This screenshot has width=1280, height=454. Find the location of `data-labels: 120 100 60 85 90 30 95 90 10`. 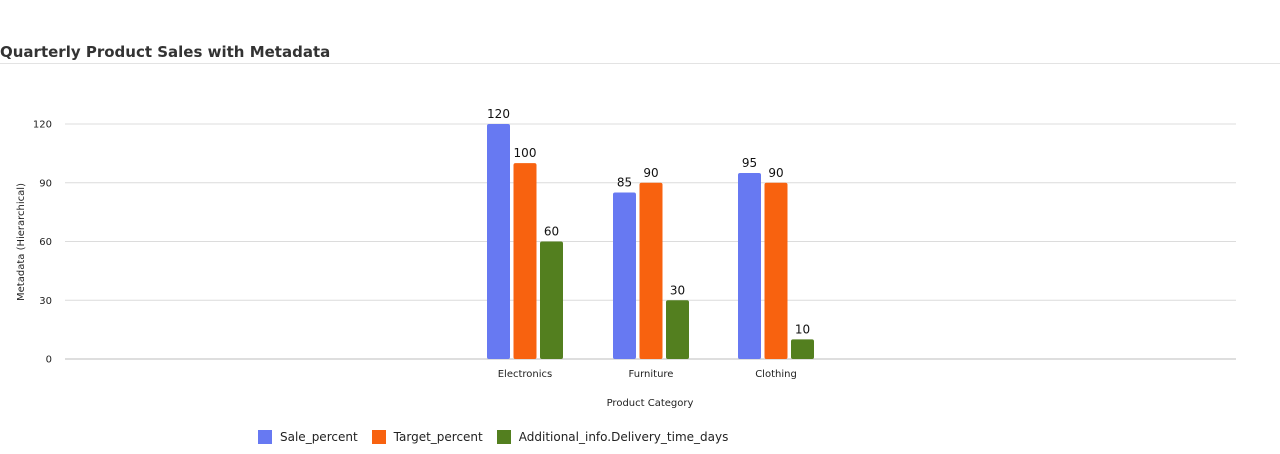

data-labels: 120 100 60 85 90 30 95 90 10 is located at coordinates (648, 221).